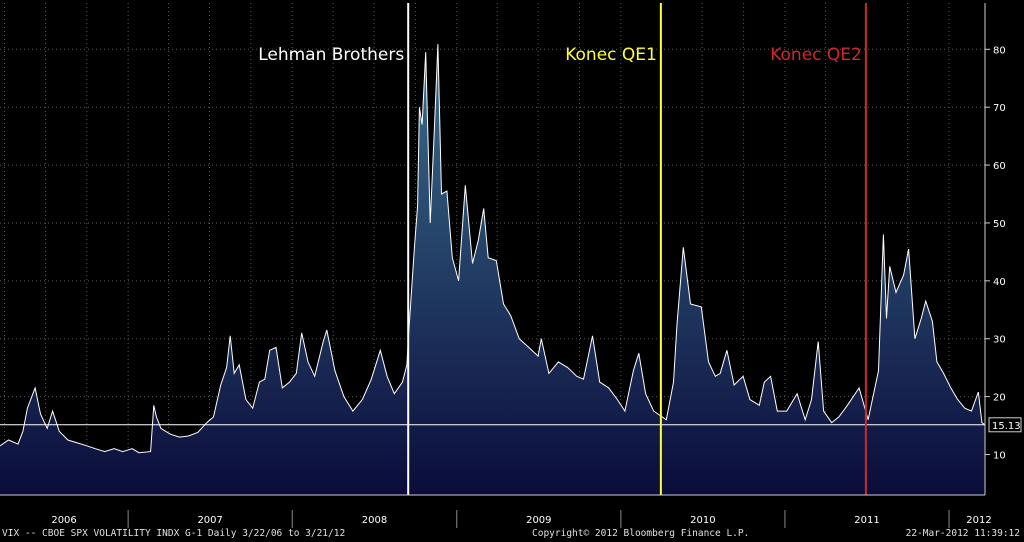  I want to click on event-label-1: Konec QE1, so click(611, 55).